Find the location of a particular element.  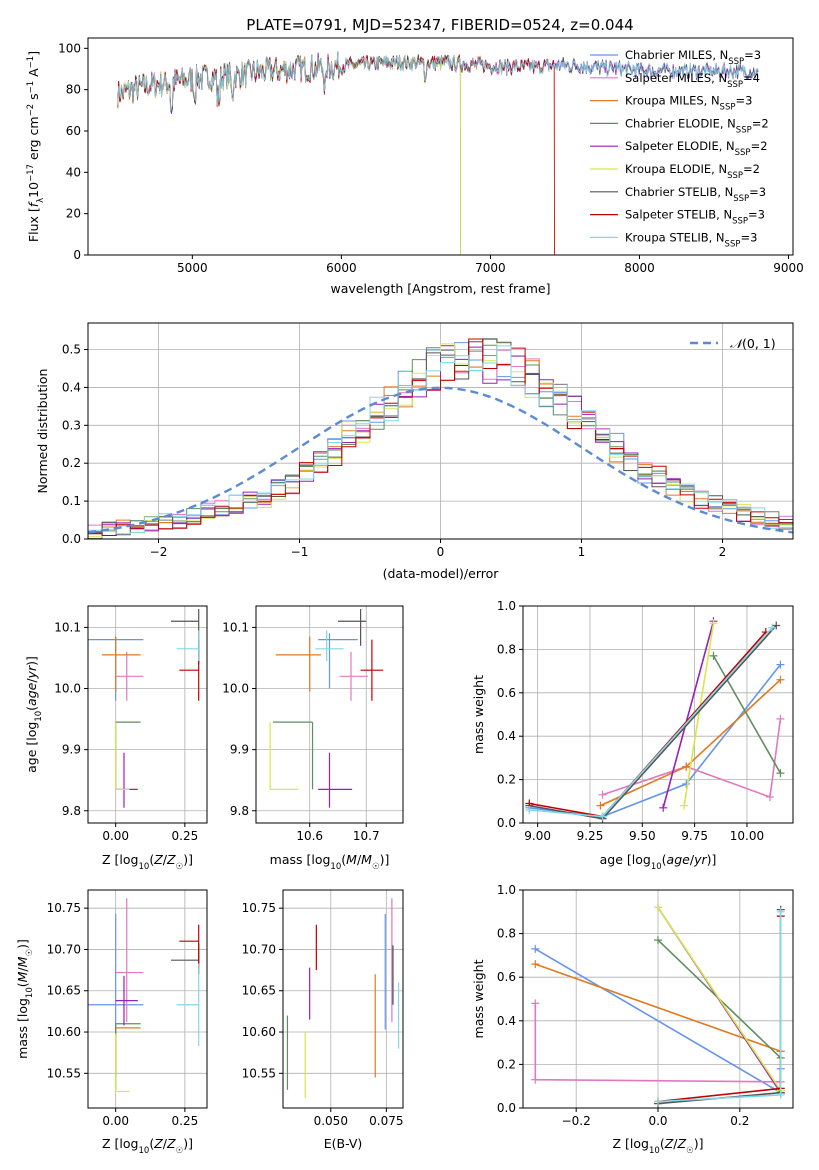

y-tick-label: 40 is located at coordinates (73, 172).